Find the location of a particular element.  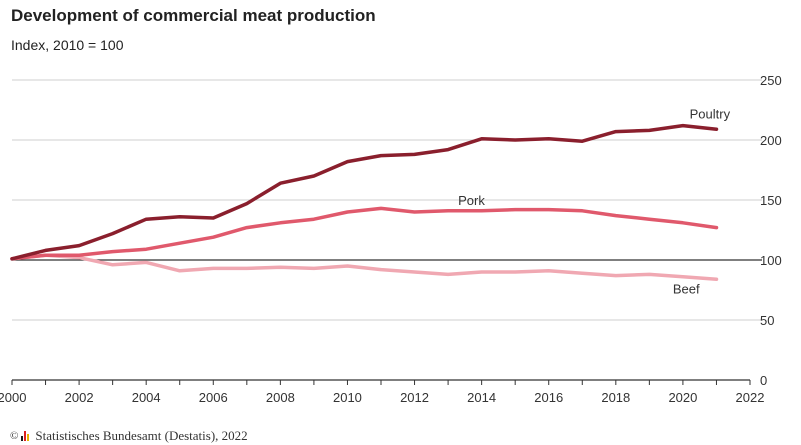

y-tick-label: 50 is located at coordinates (767, 320).